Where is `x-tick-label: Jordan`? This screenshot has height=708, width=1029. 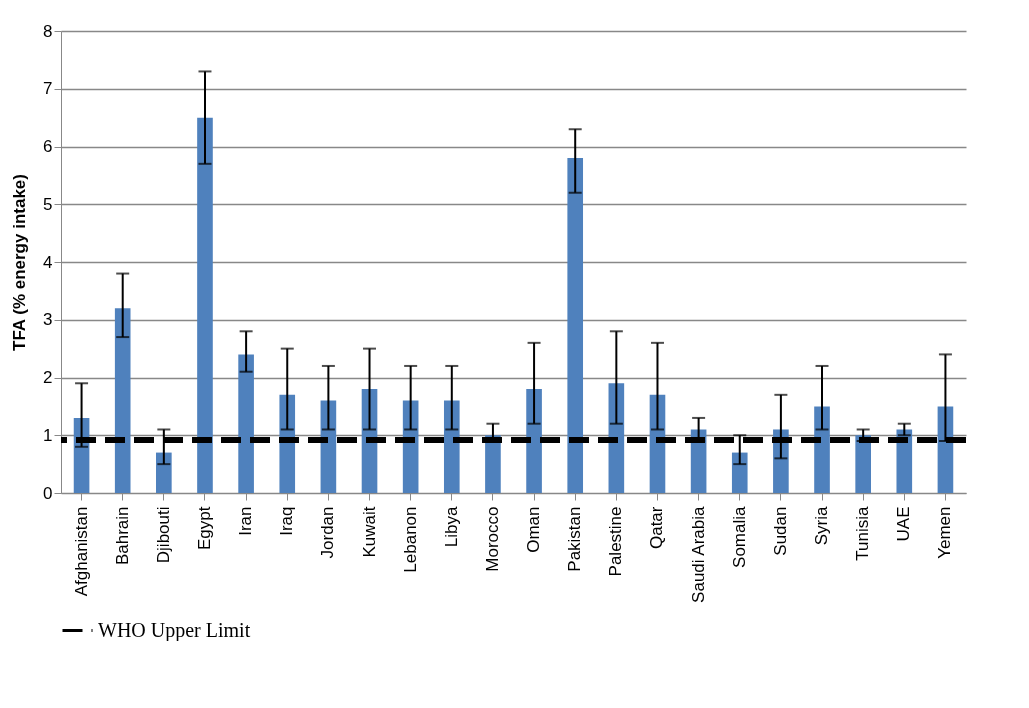 x-tick-label: Jordan is located at coordinates (328, 532).